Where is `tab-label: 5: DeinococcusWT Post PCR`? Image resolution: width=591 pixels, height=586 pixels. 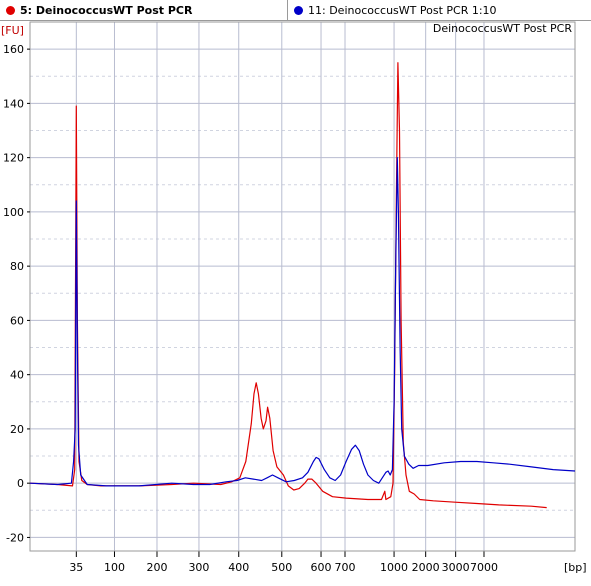
tab-label: 5: DeinococcusWT Post PCR is located at coordinates (106, 10).